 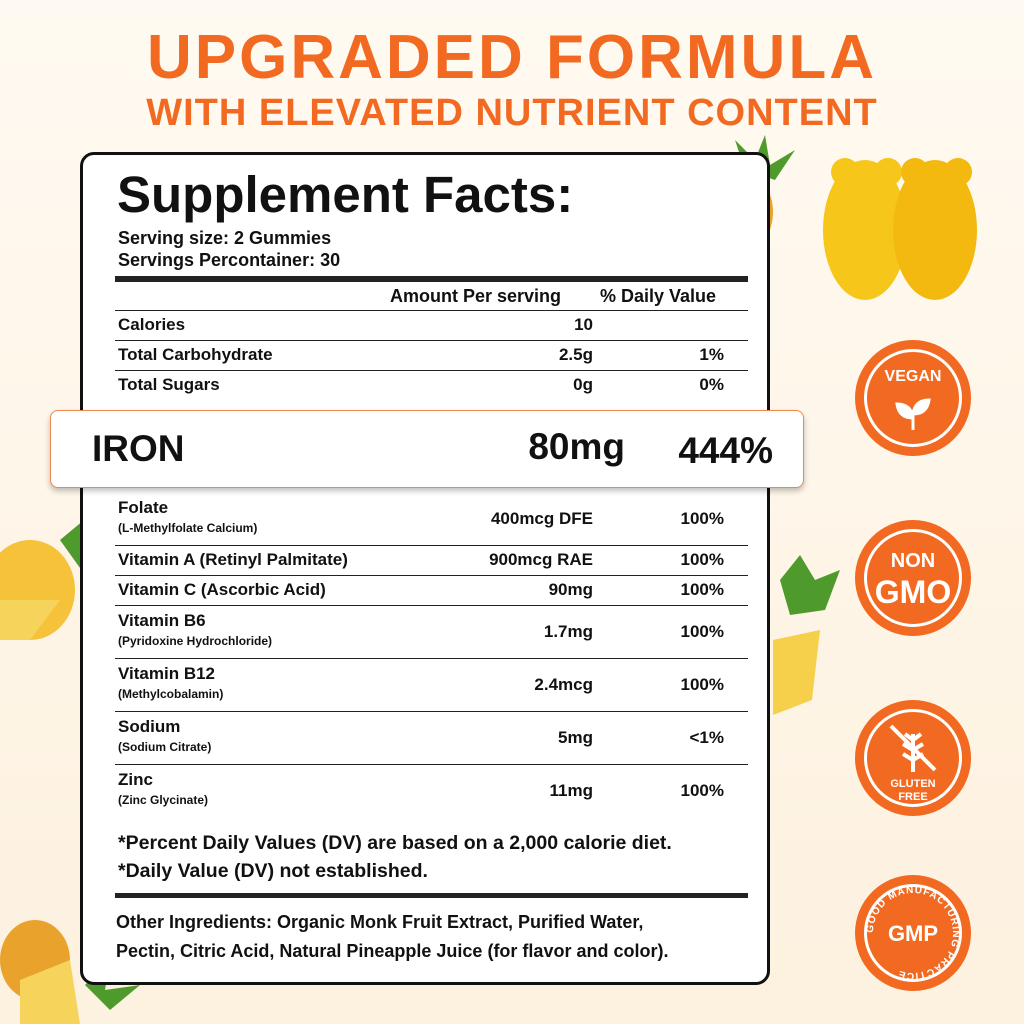 What do you see at coordinates (195, 641) in the screenshot?
I see `row-sub: (Pyridoxine Hydrochloride)` at bounding box center [195, 641].